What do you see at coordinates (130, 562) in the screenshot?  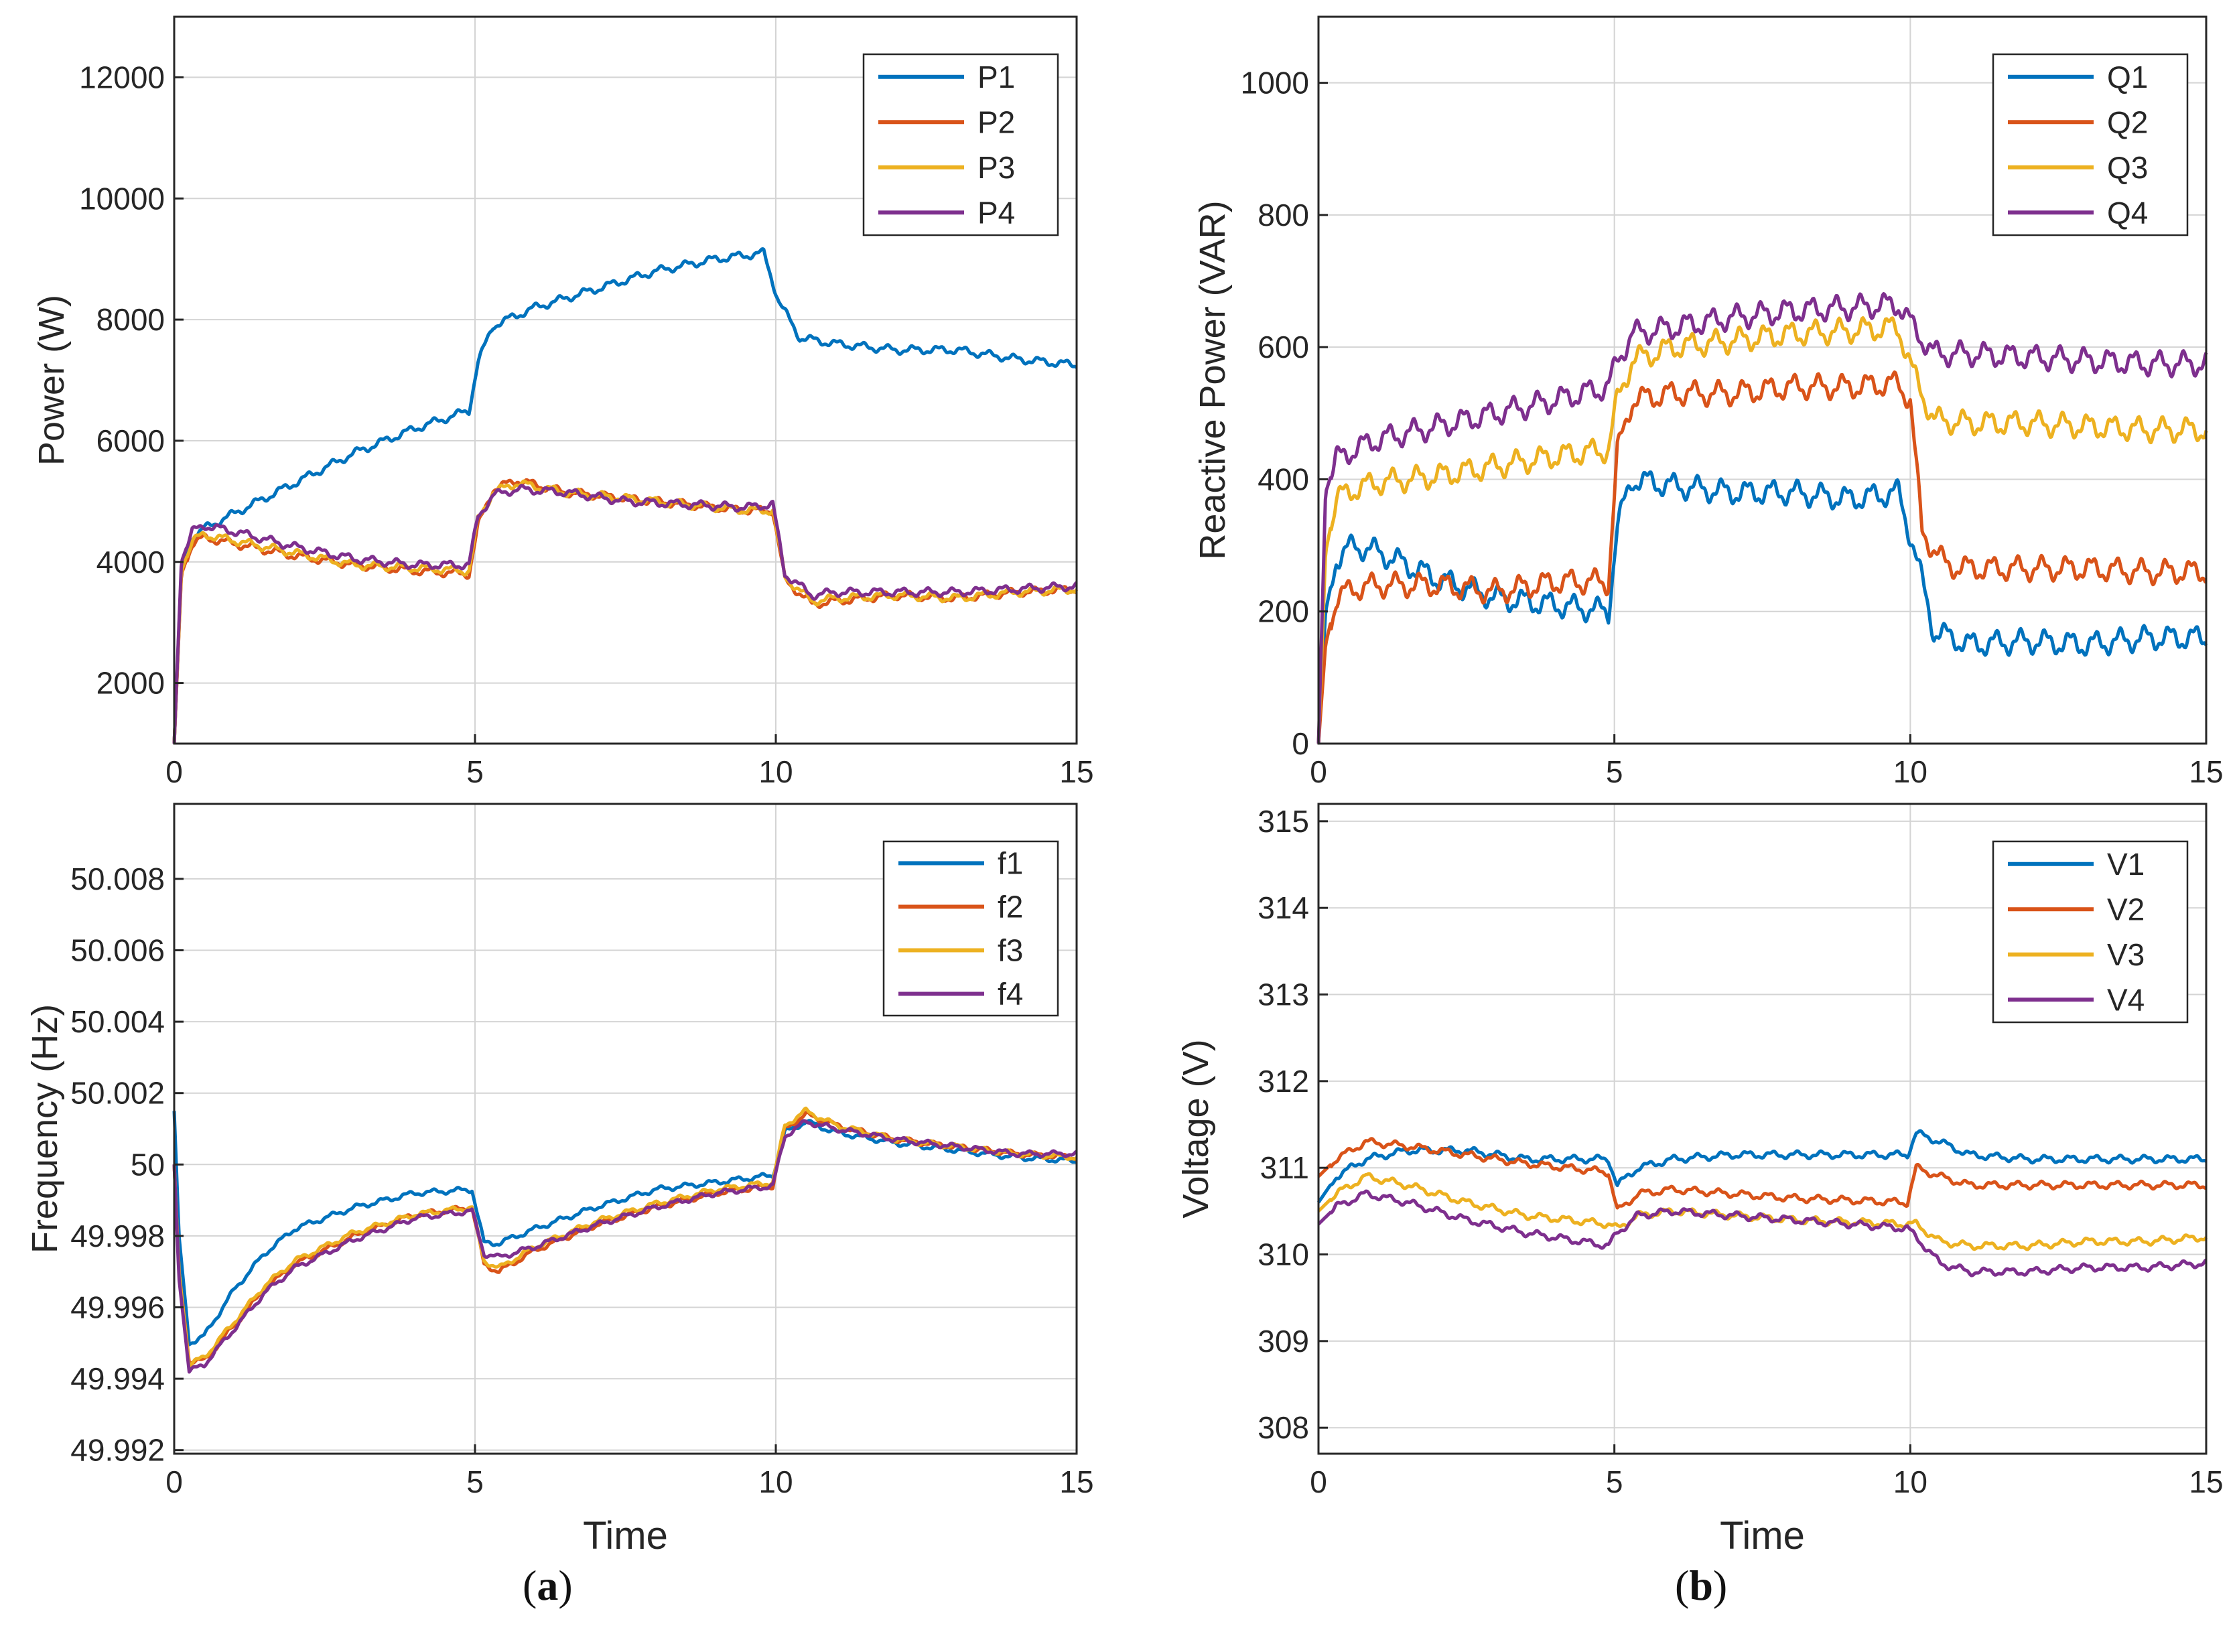 I see `y-tick-label: 4000` at bounding box center [130, 562].